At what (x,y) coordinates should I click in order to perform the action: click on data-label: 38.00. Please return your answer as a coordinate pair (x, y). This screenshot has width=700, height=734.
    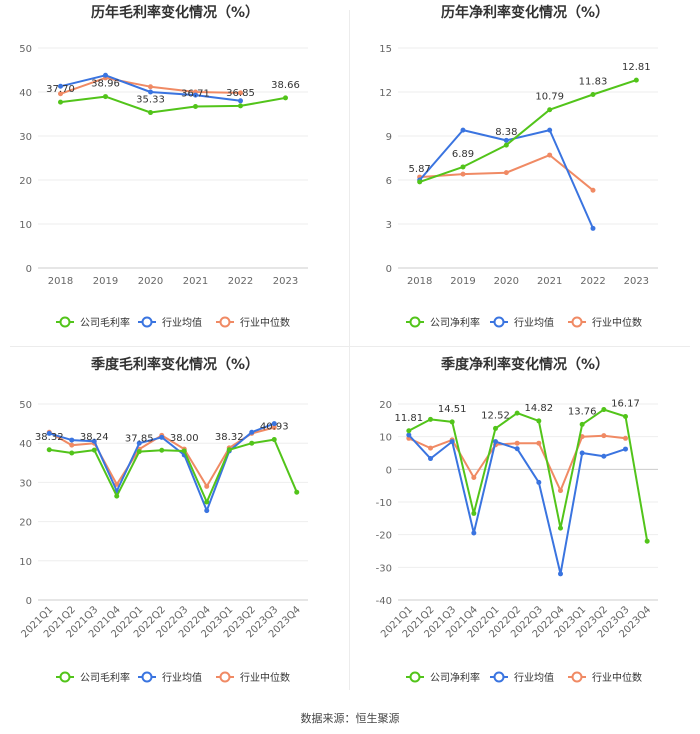
    Looking at the image, I should click on (184, 438).